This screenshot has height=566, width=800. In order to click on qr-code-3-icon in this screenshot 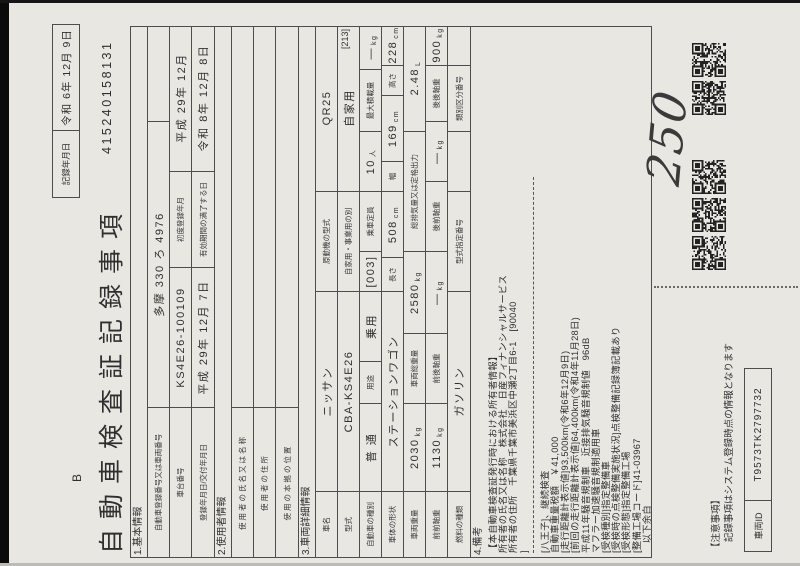, I will do `click(709, 177)`.